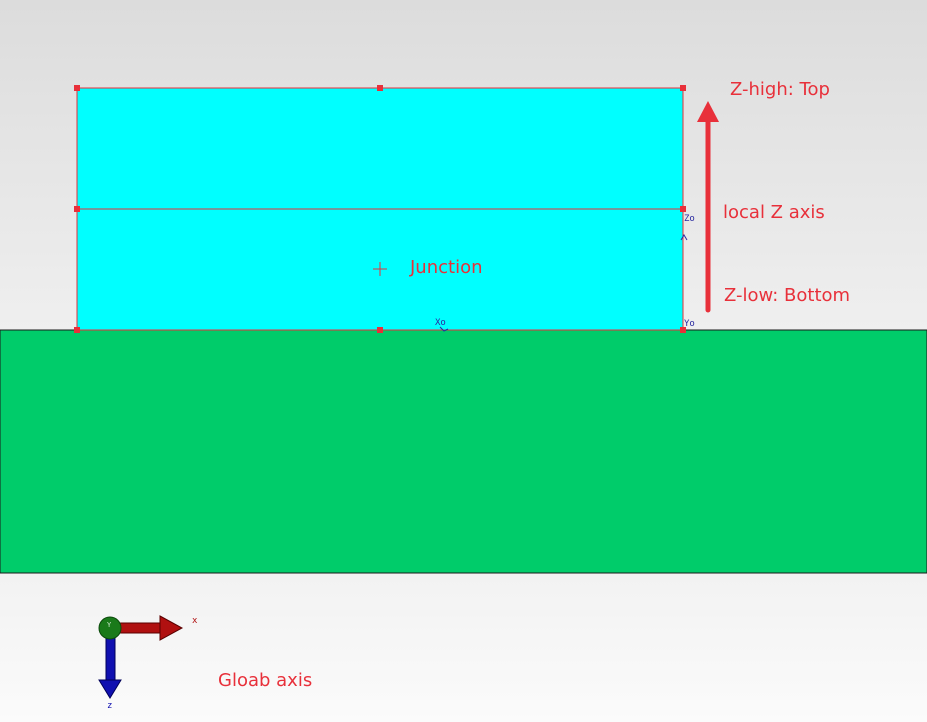 Image resolution: width=927 pixels, height=722 pixels. Describe the element at coordinates (563, 283) in the screenshot. I see `local-axis-glyphs` at that location.